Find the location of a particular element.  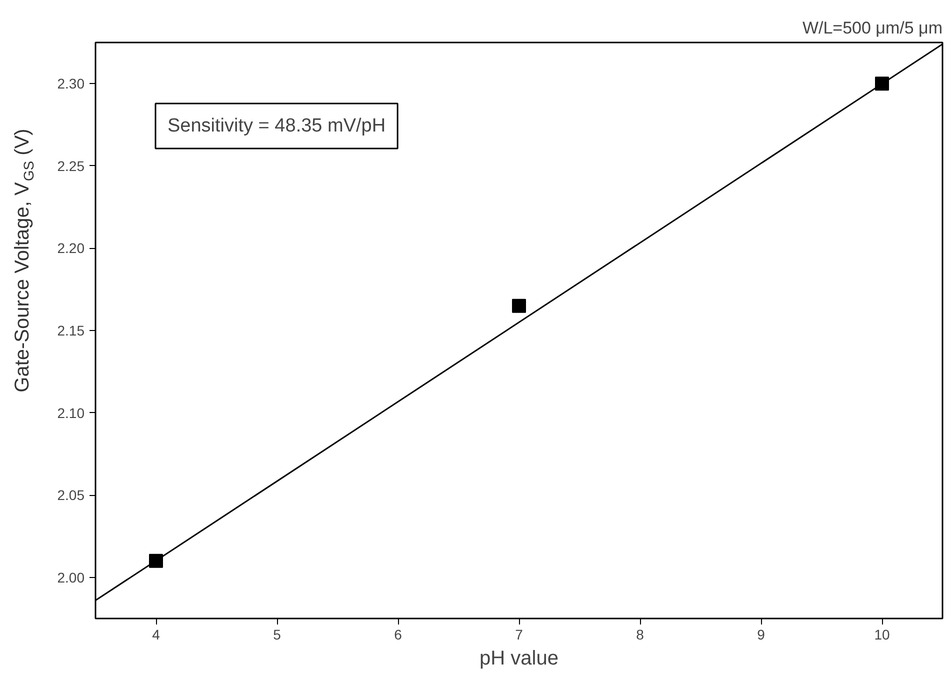

chart-title: W/L=500 μm/5 μm is located at coordinates (872, 28).